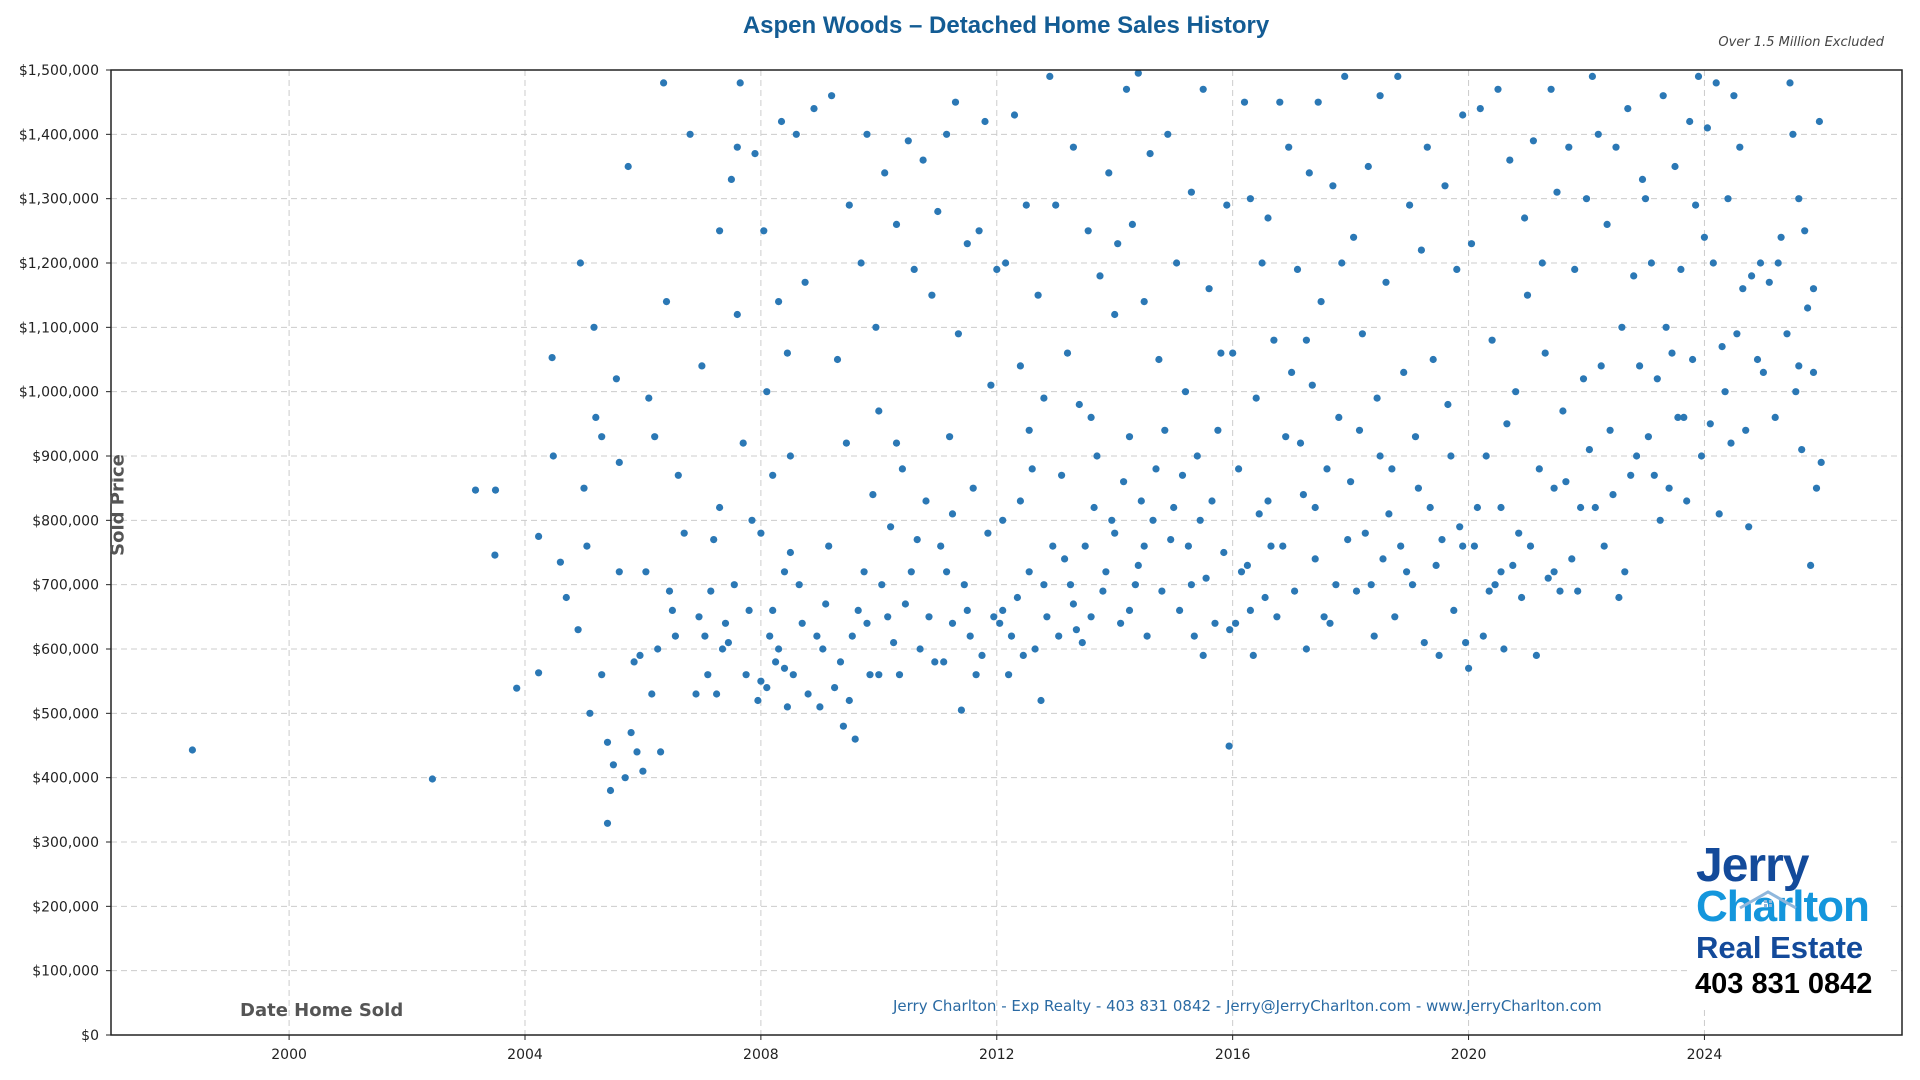  I want to click on y-tick-label: $300,000, so click(65, 843).